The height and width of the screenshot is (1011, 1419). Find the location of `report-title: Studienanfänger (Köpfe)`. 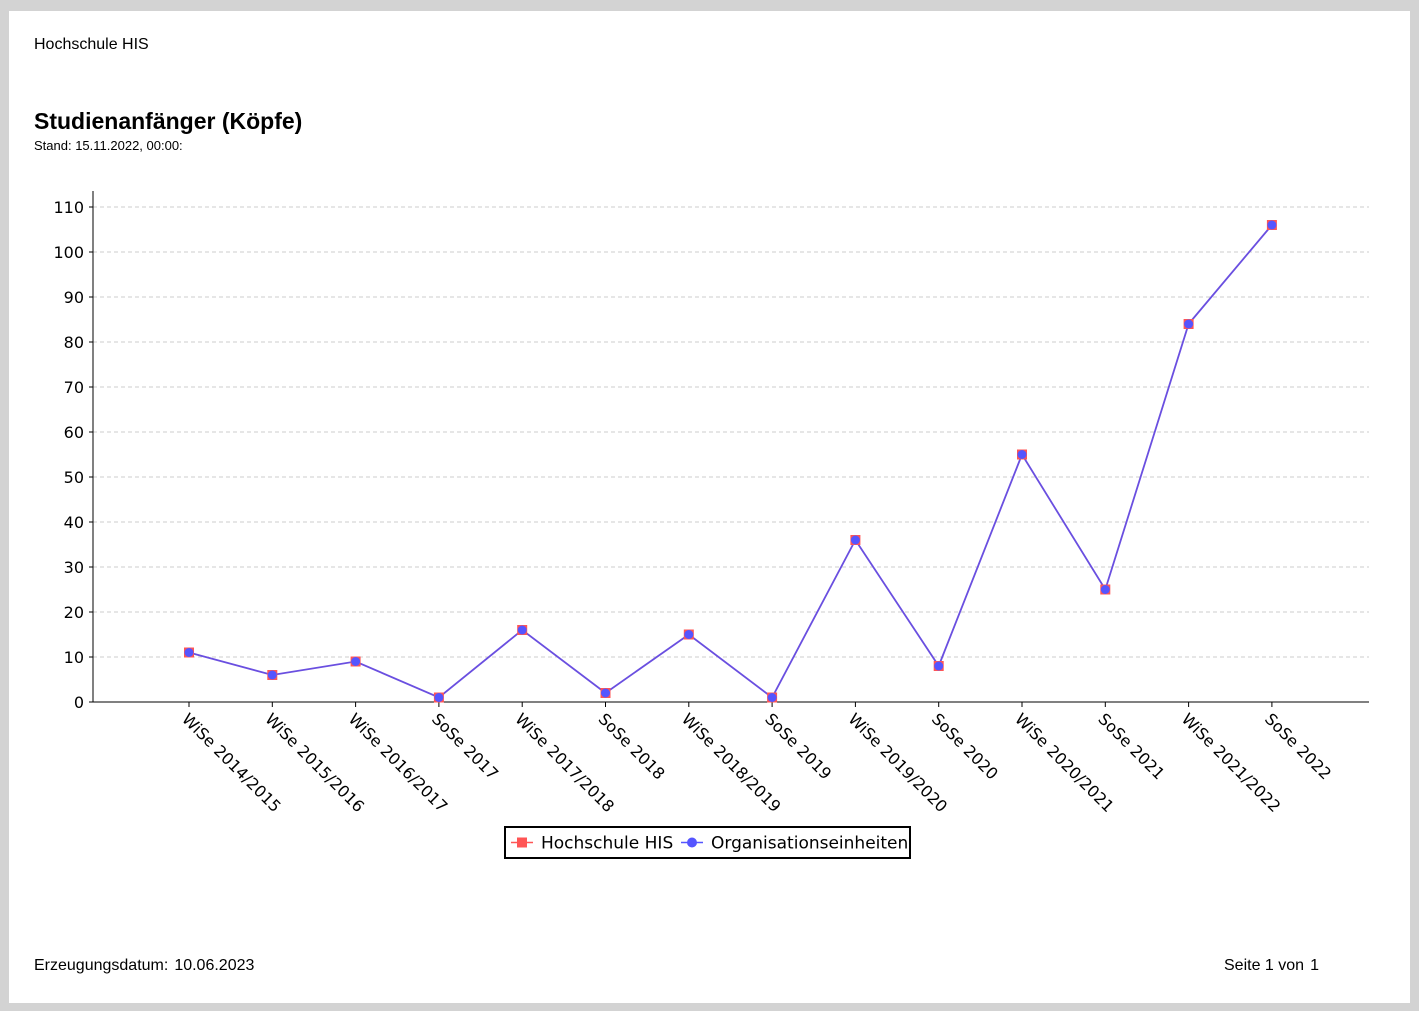

report-title: Studienanfänger (Köpfe) is located at coordinates (168, 121).